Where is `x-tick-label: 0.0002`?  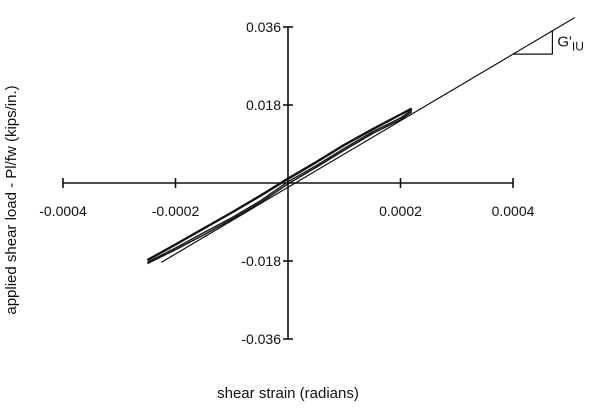 x-tick-label: 0.0002 is located at coordinates (400, 211).